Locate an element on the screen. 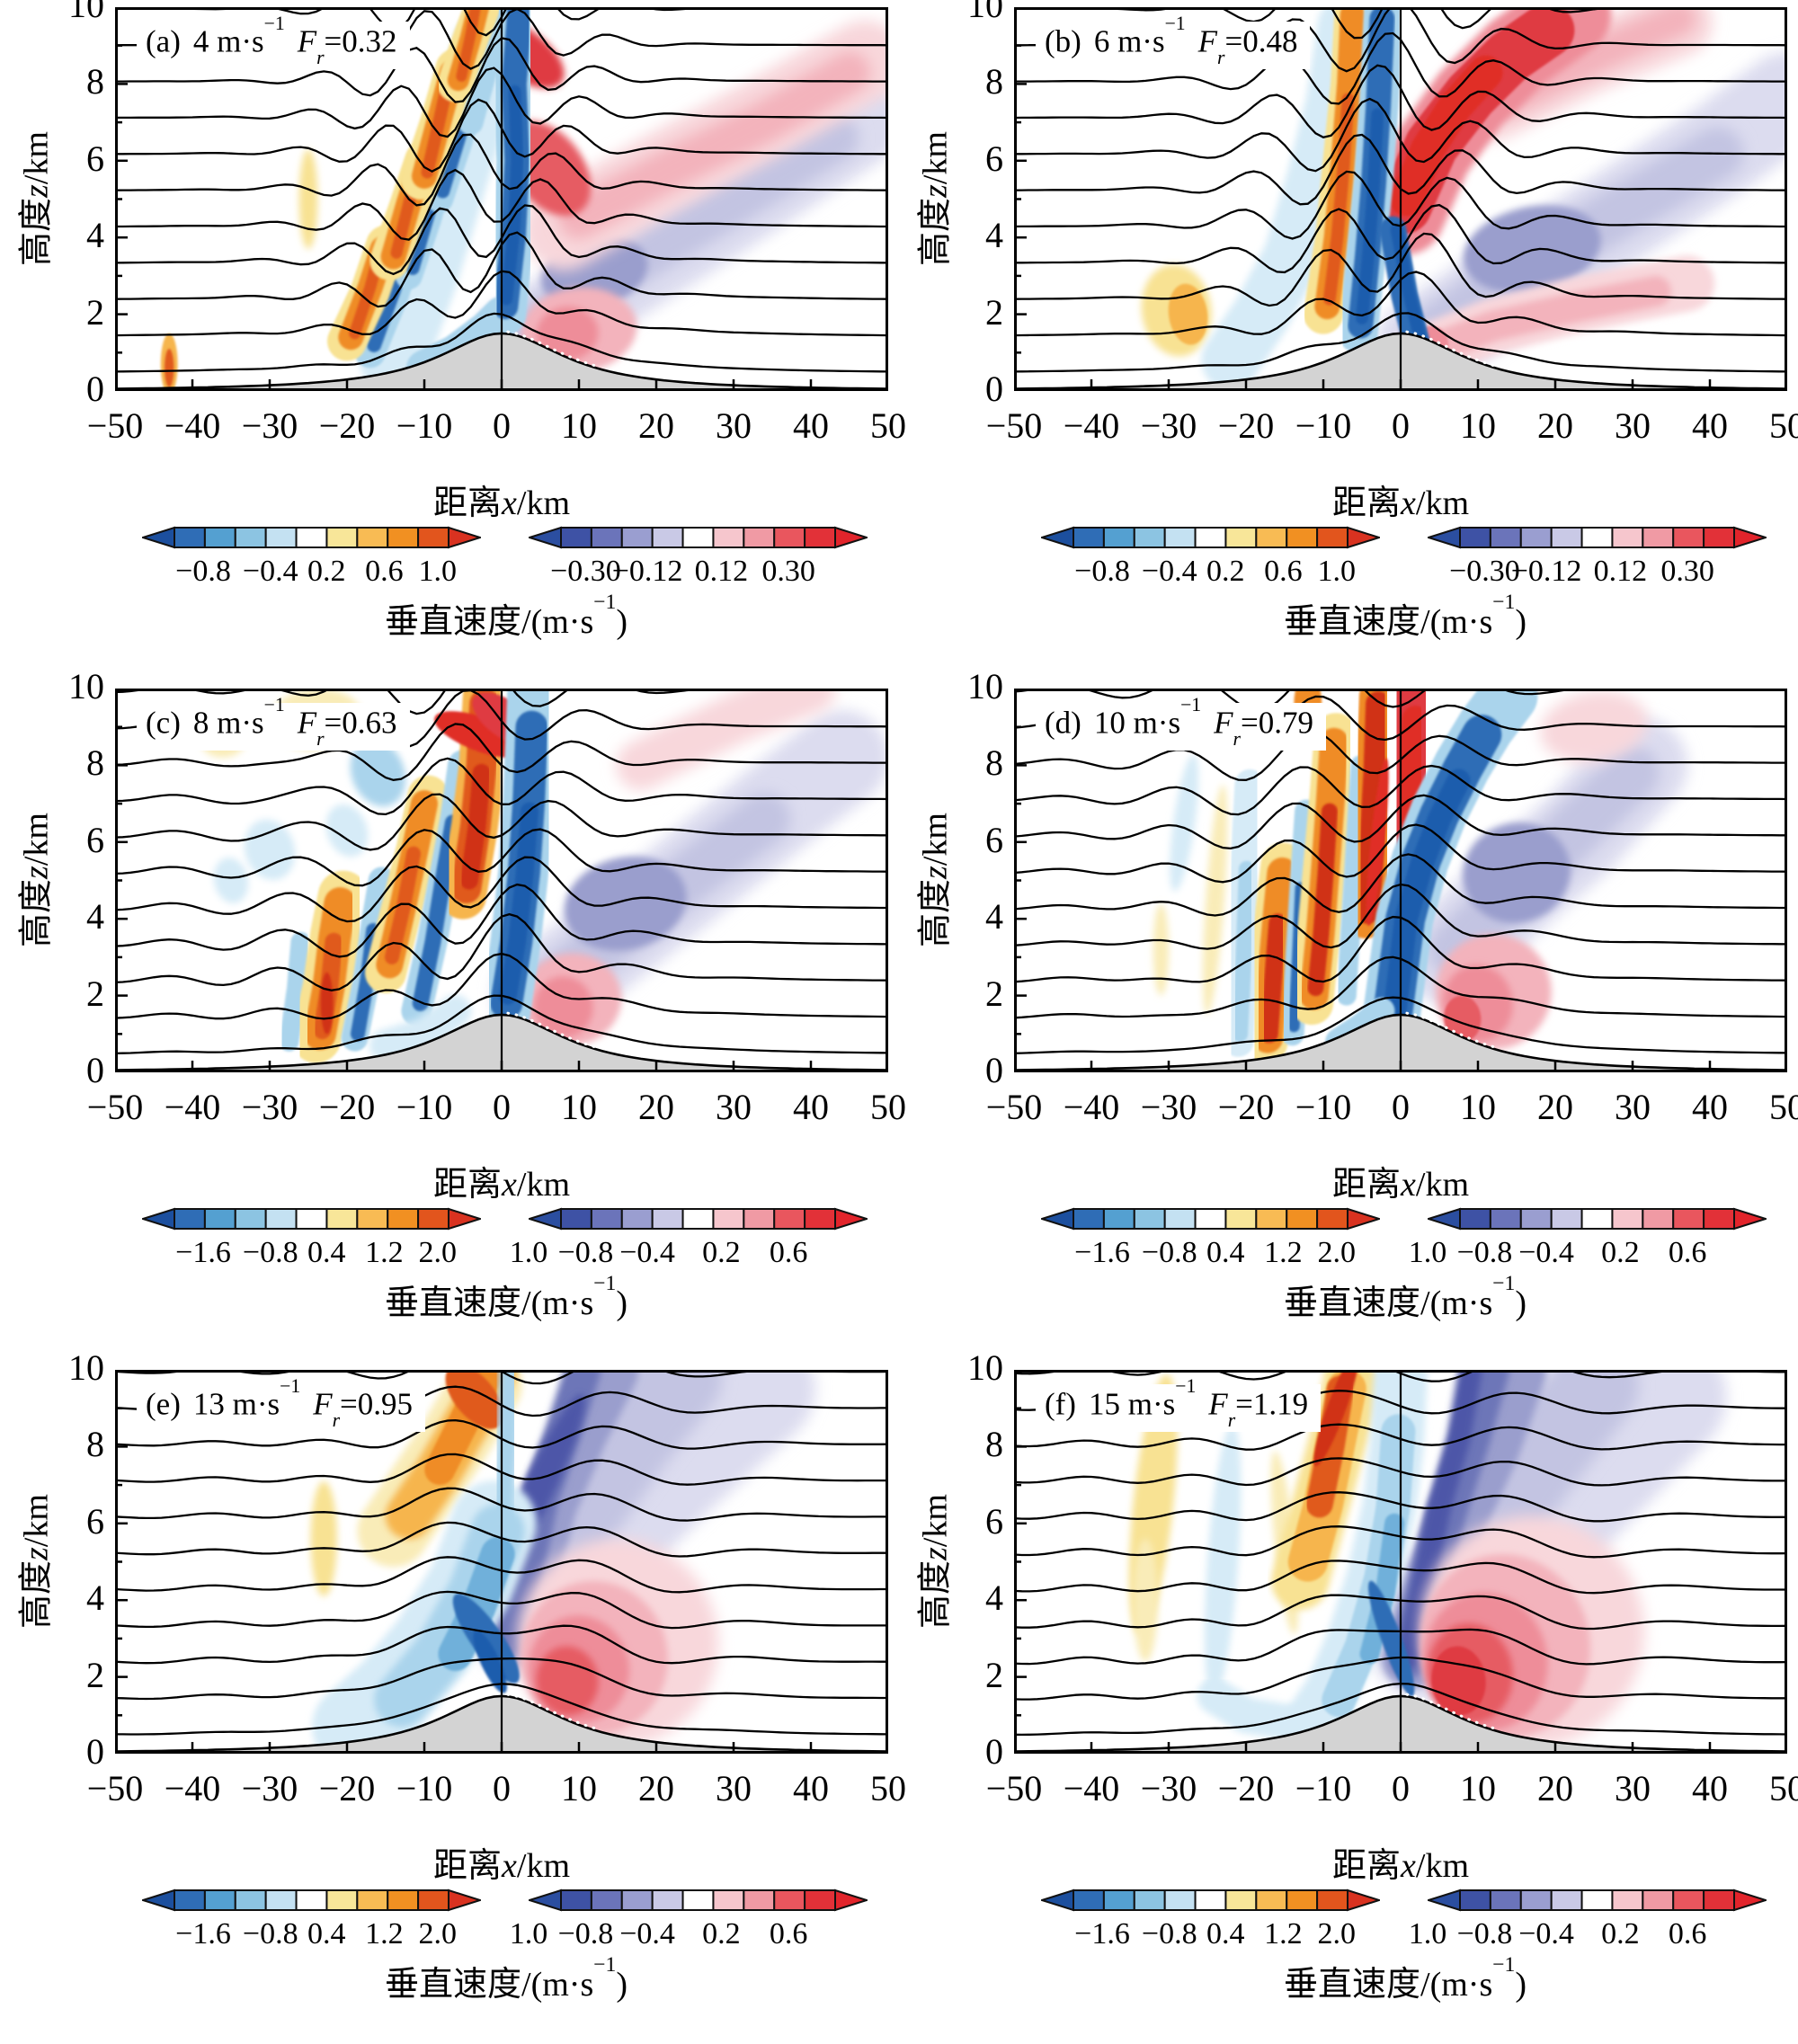  plot-area-b is located at coordinates (1400, 199).